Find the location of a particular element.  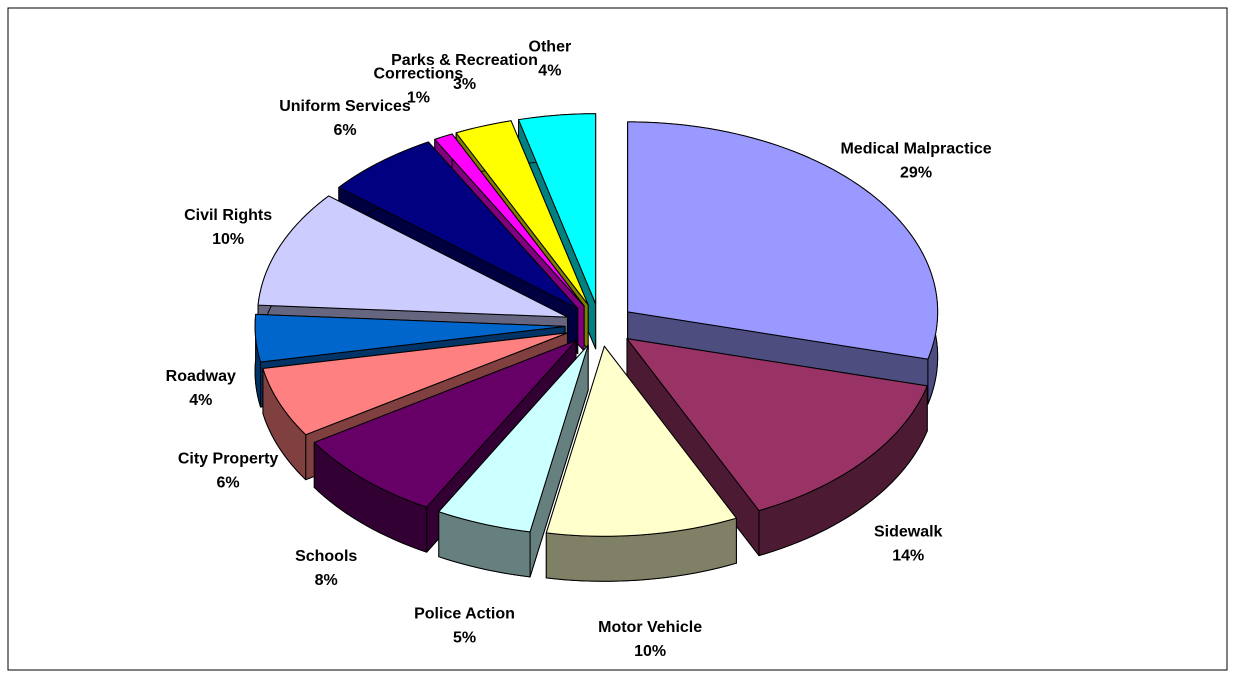

slice-label: Roadway is located at coordinates (201, 376).